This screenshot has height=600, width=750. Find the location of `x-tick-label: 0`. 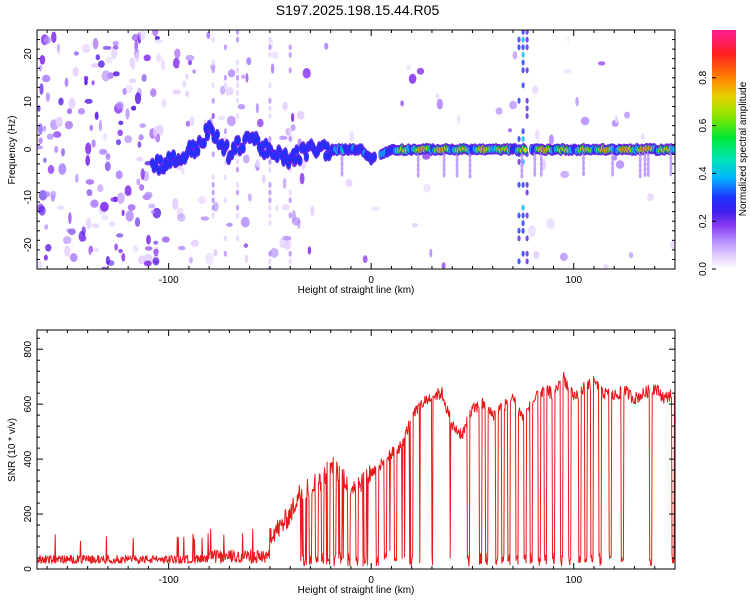

x-tick-label: 0 is located at coordinates (371, 280).